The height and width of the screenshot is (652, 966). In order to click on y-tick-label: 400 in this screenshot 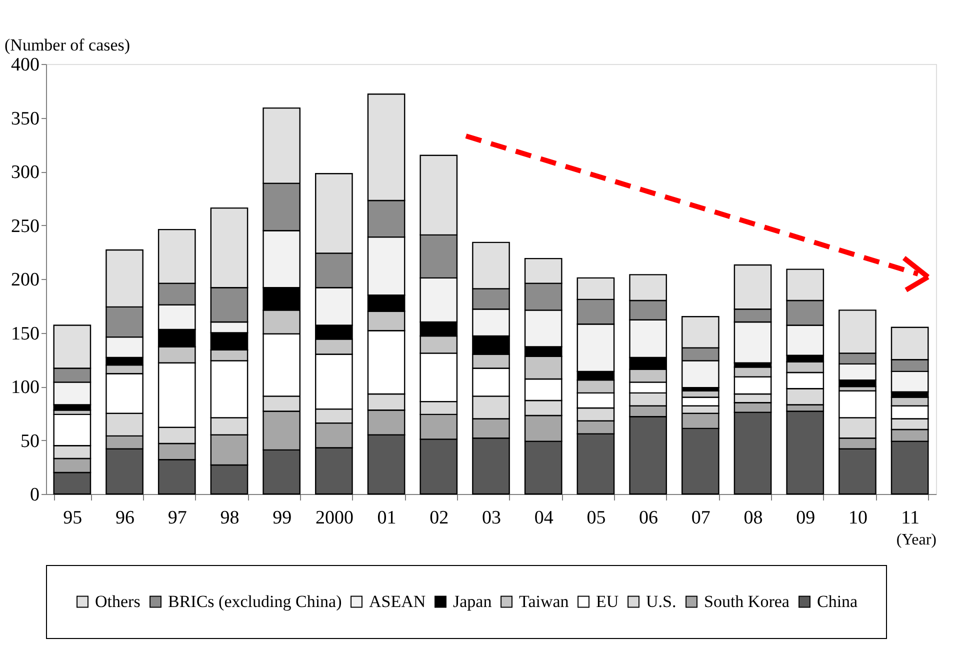, I will do `click(25, 65)`.